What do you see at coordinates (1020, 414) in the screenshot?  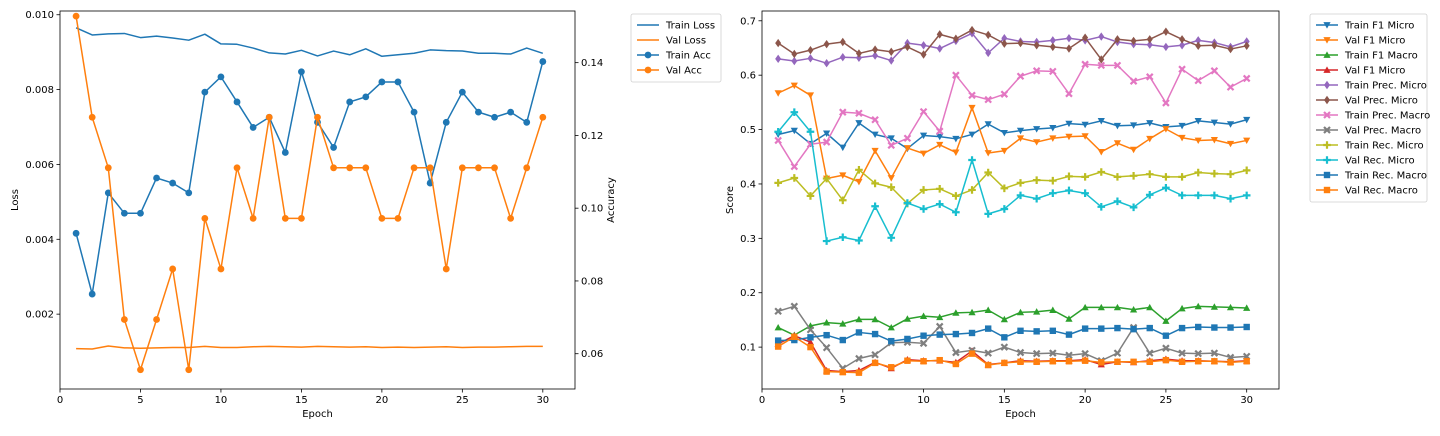 I see `x-axis-label: Epoch` at bounding box center [1020, 414].